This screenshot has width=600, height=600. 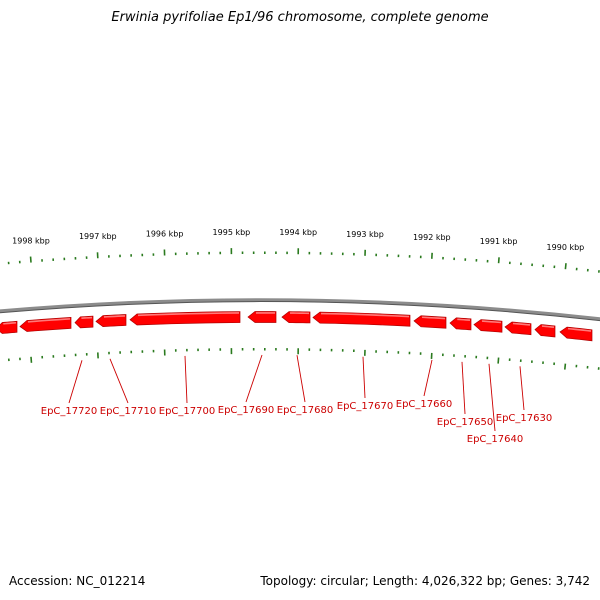 I want to click on gene-label: EpC_17680, so click(x=305, y=410).